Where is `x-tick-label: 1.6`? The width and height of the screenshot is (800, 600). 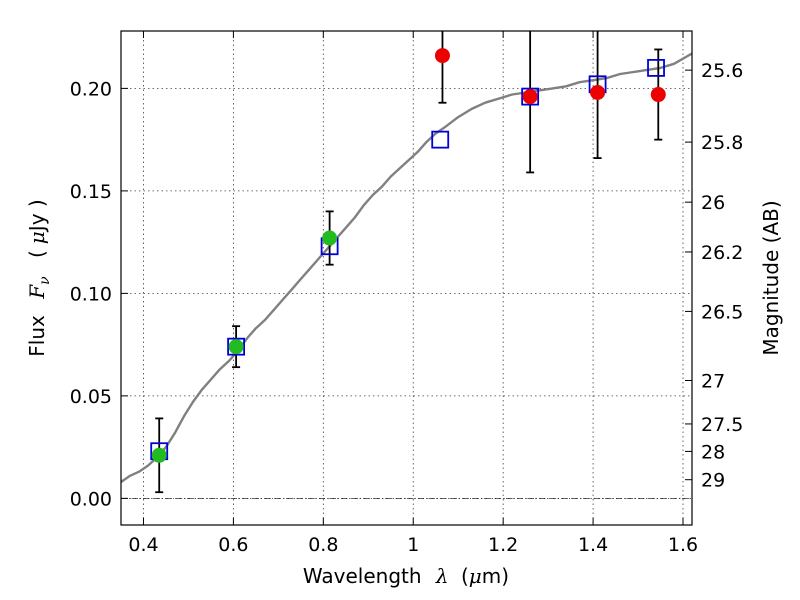
x-tick-label: 1.6 is located at coordinates (683, 545).